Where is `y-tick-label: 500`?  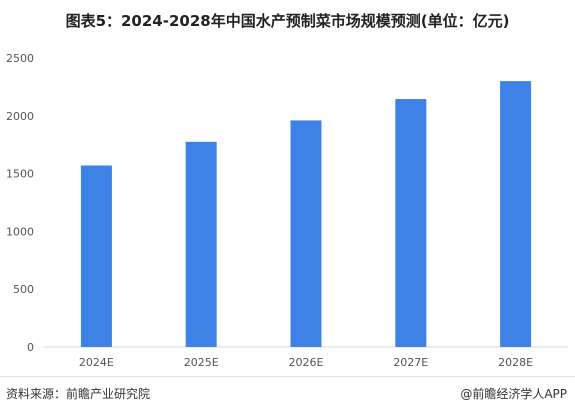
y-tick-label: 500 is located at coordinates (23, 289).